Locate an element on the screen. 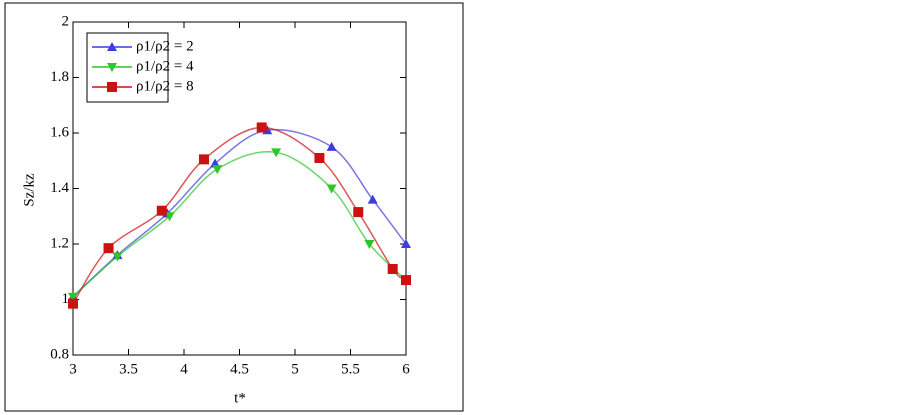  x-tick-label: 5 is located at coordinates (295, 369).